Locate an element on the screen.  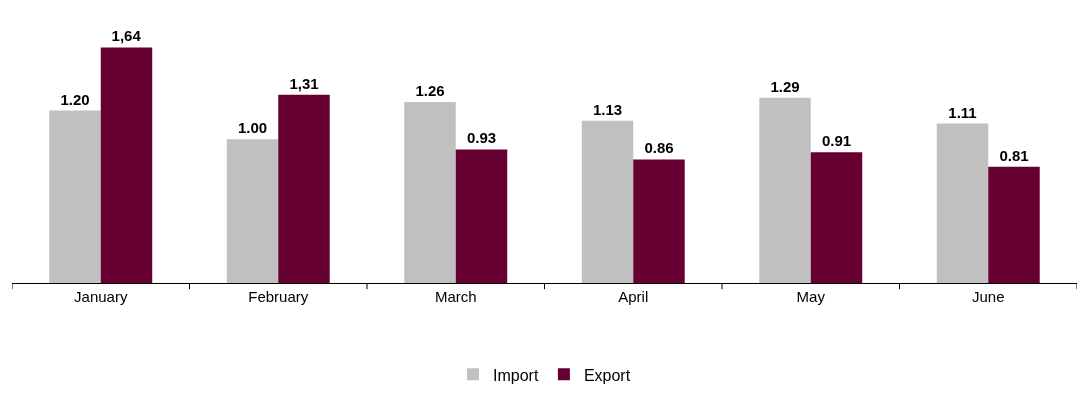
data-label: 1.20 is located at coordinates (75, 99).